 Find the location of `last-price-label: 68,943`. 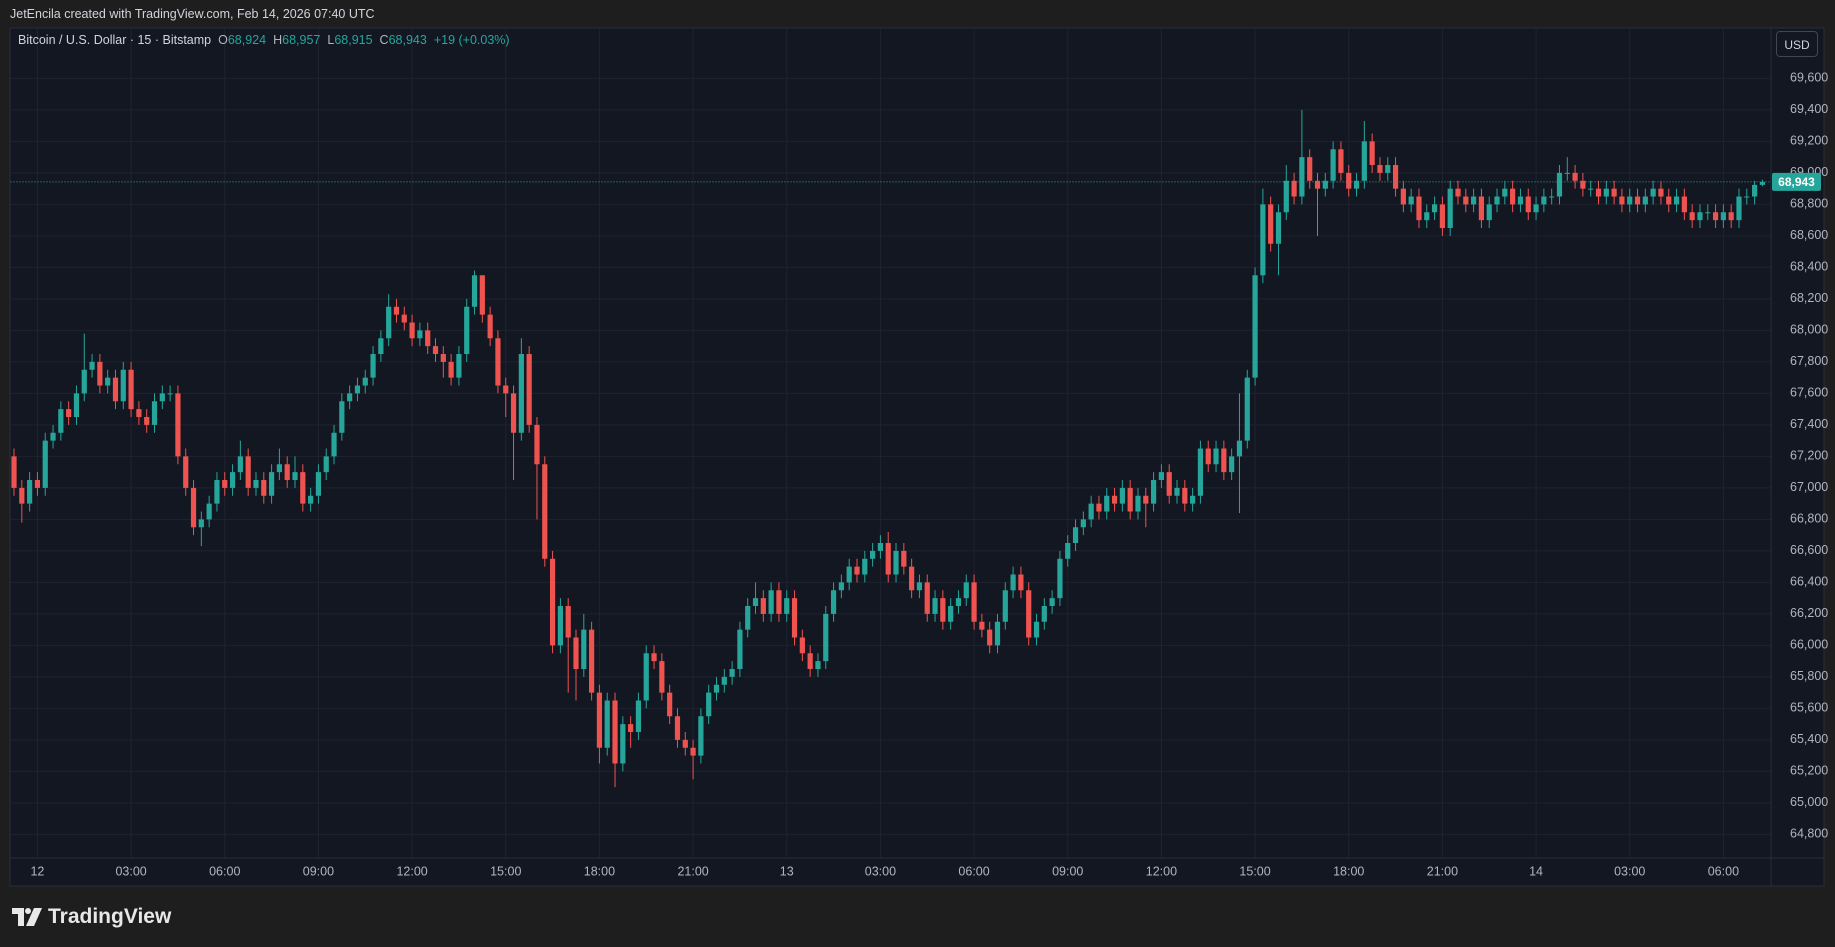

last-price-label: 68,943 is located at coordinates (1796, 182).